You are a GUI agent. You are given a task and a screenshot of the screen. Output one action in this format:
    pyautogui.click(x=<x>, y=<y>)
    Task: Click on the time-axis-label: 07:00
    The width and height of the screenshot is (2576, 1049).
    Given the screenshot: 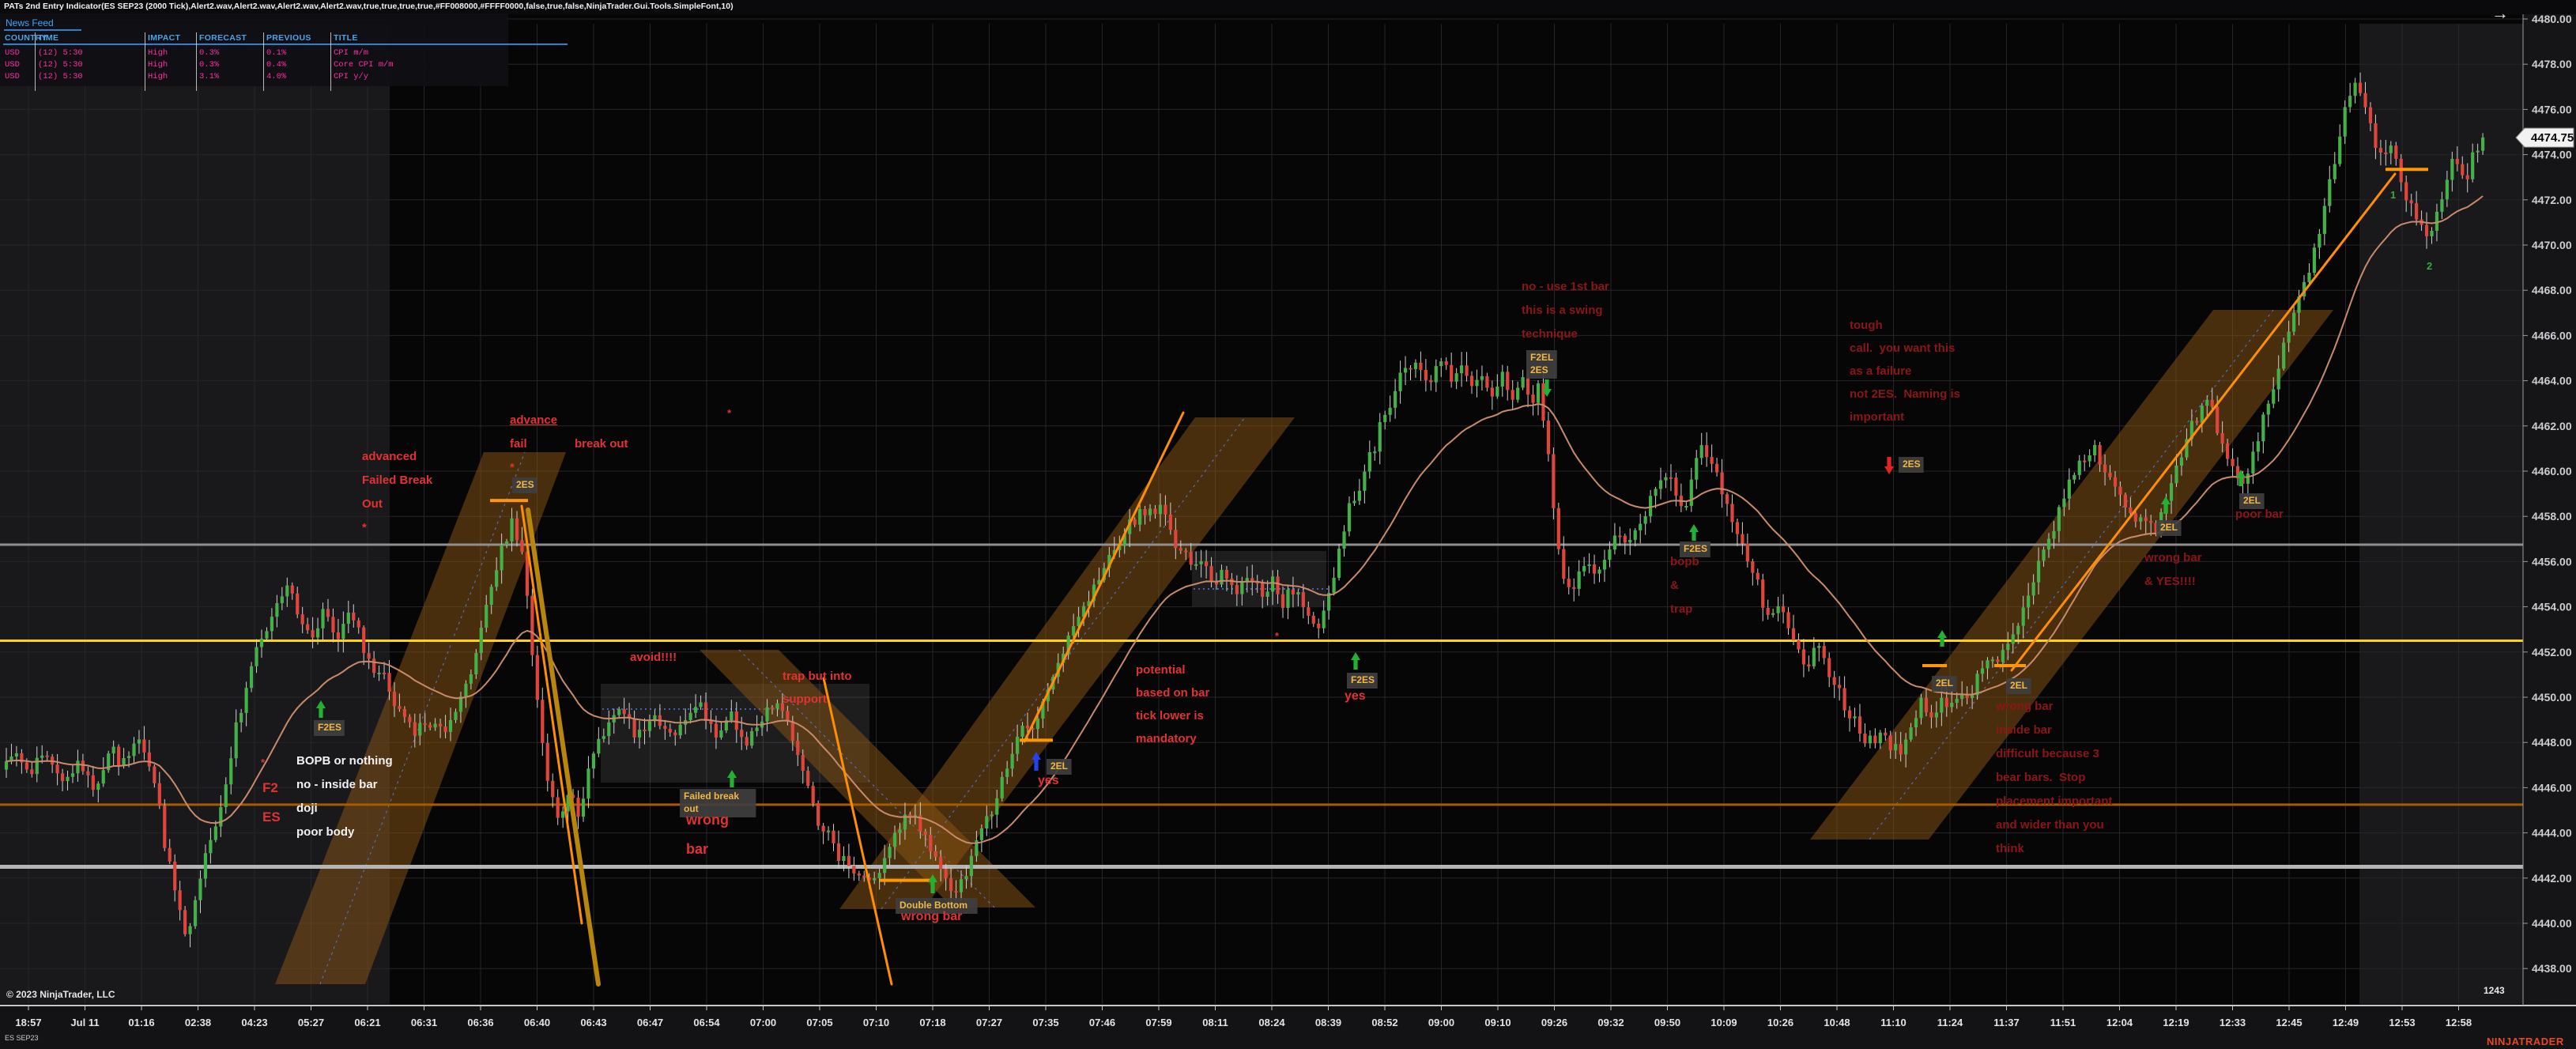 What is the action you would take?
    pyautogui.click(x=763, y=1023)
    